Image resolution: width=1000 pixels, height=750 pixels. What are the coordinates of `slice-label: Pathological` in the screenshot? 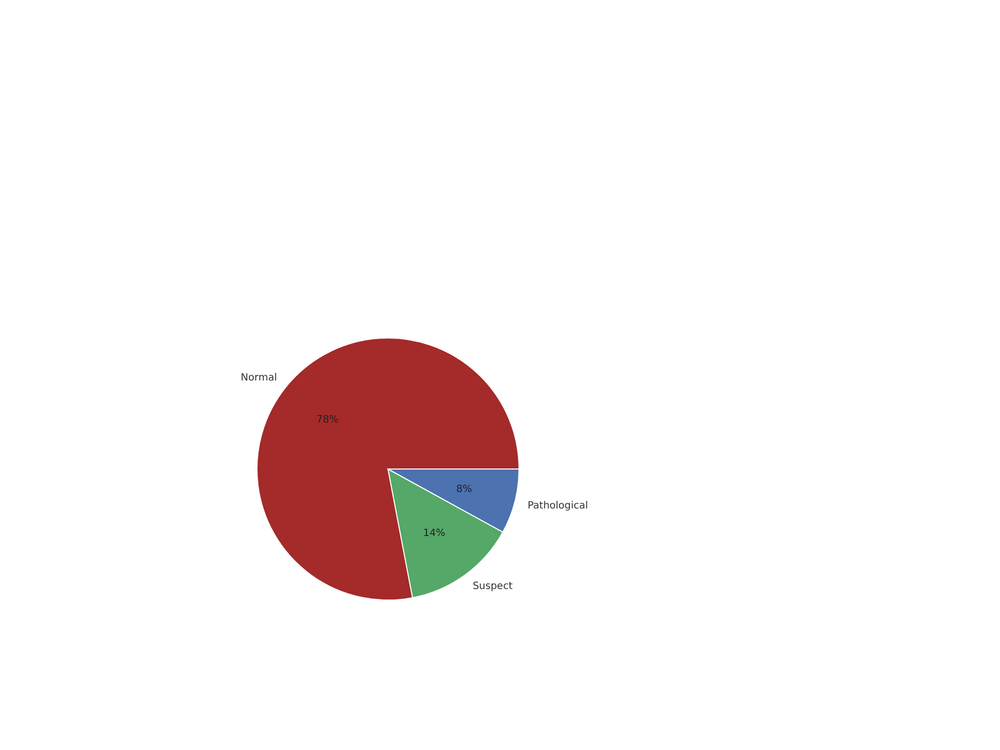 It's located at (558, 506).